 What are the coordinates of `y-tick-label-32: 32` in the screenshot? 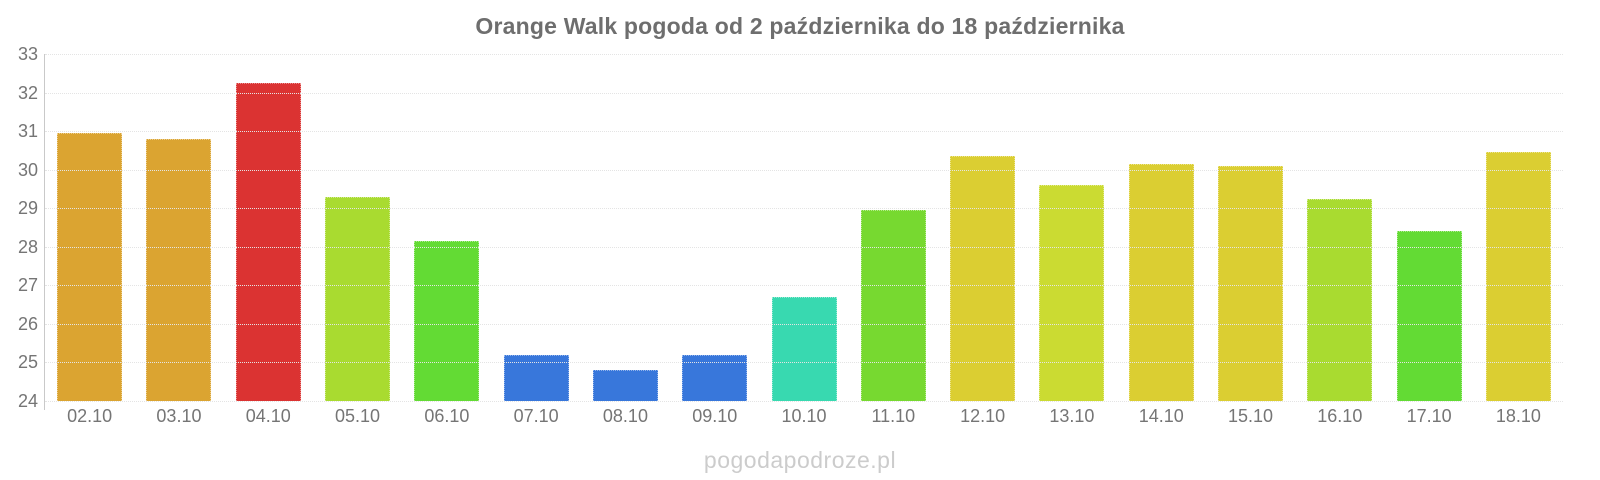 It's located at (27, 92).